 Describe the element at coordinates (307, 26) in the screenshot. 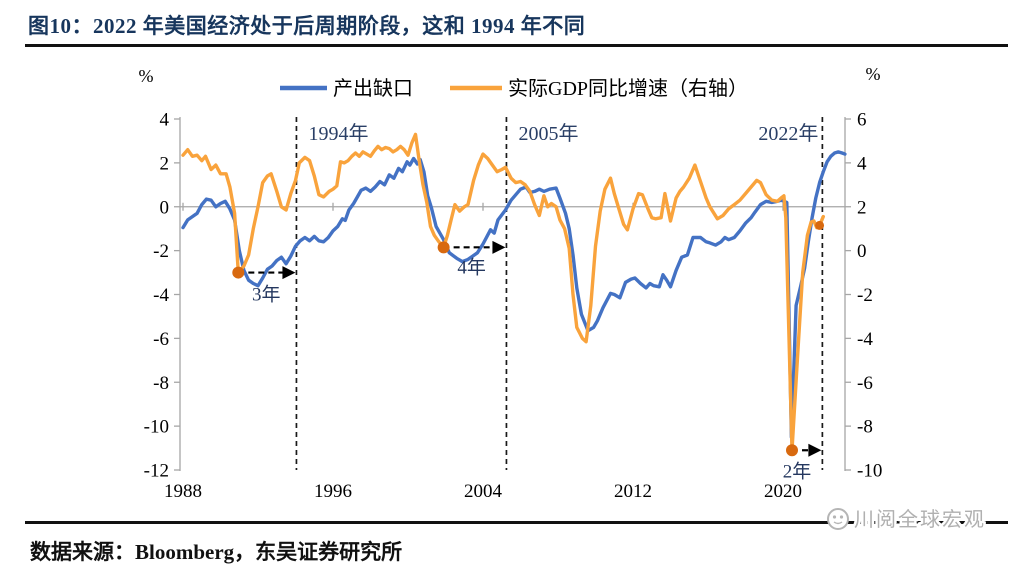

I see `figure-title: 图10：2022 年美国经济处于后周期阶段，这和 1994 年不同` at that location.